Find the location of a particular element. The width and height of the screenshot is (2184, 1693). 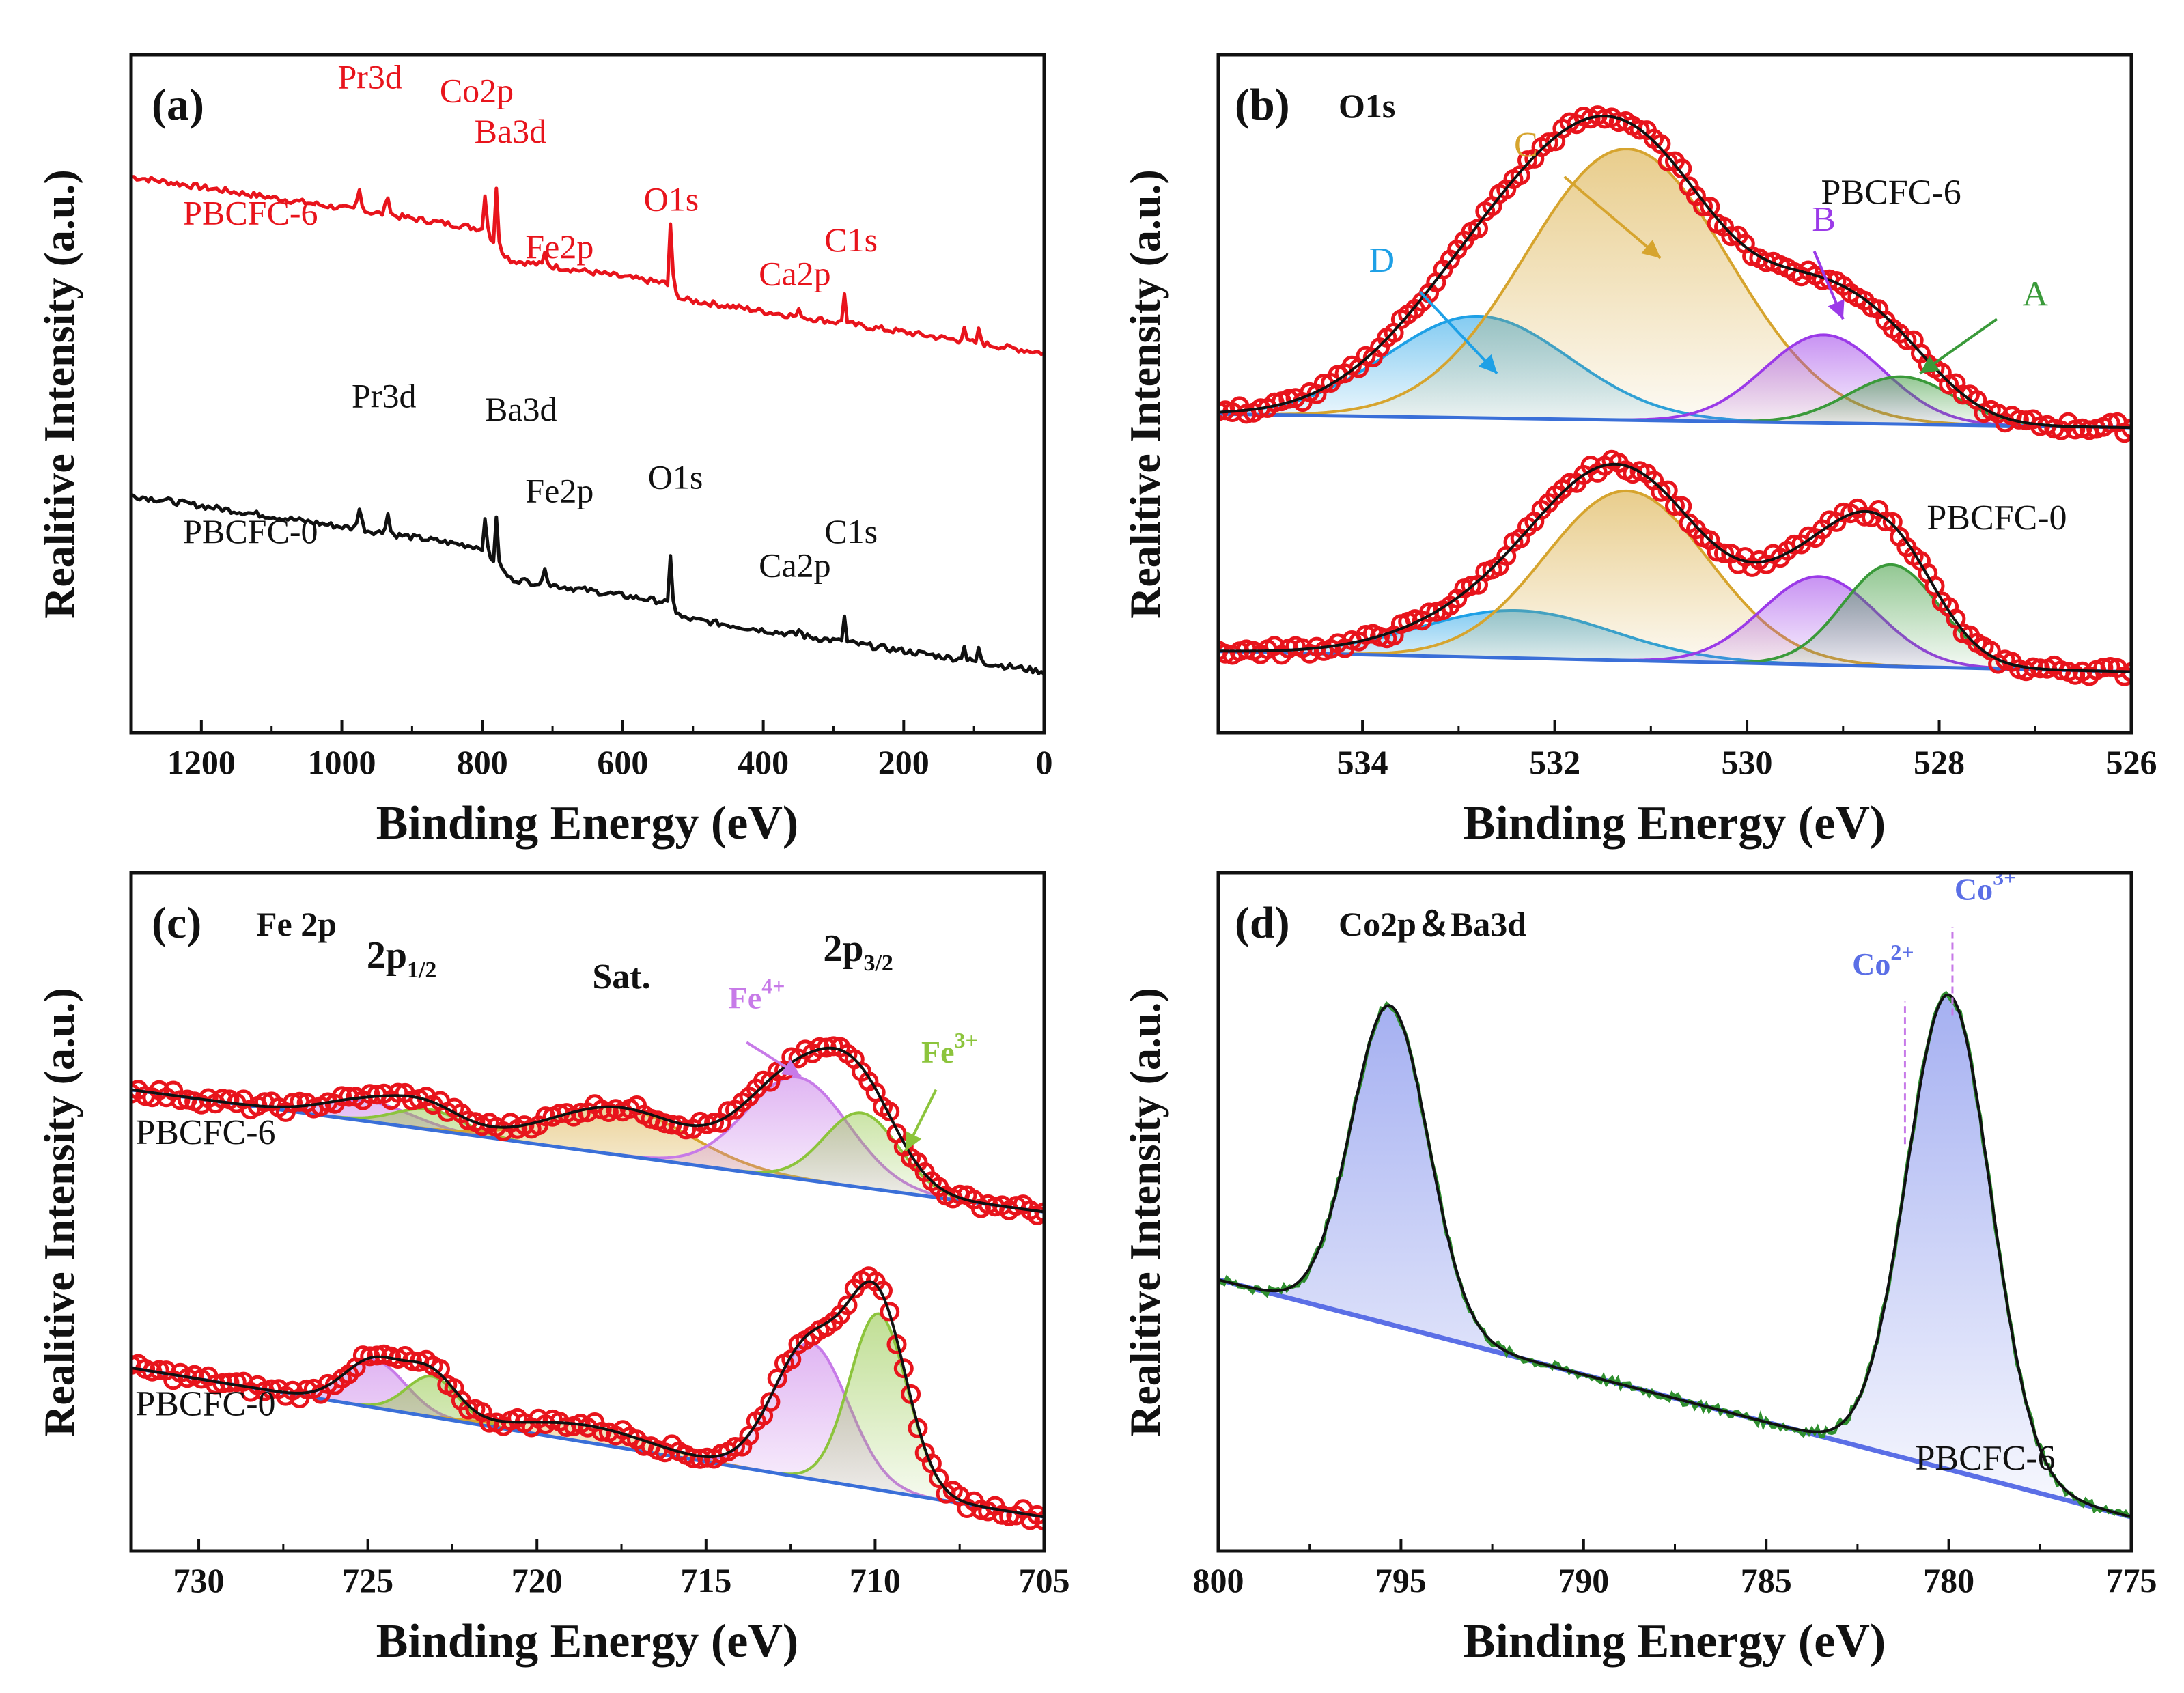

x-tick-label-d-4: 780 is located at coordinates (1948, 1580).